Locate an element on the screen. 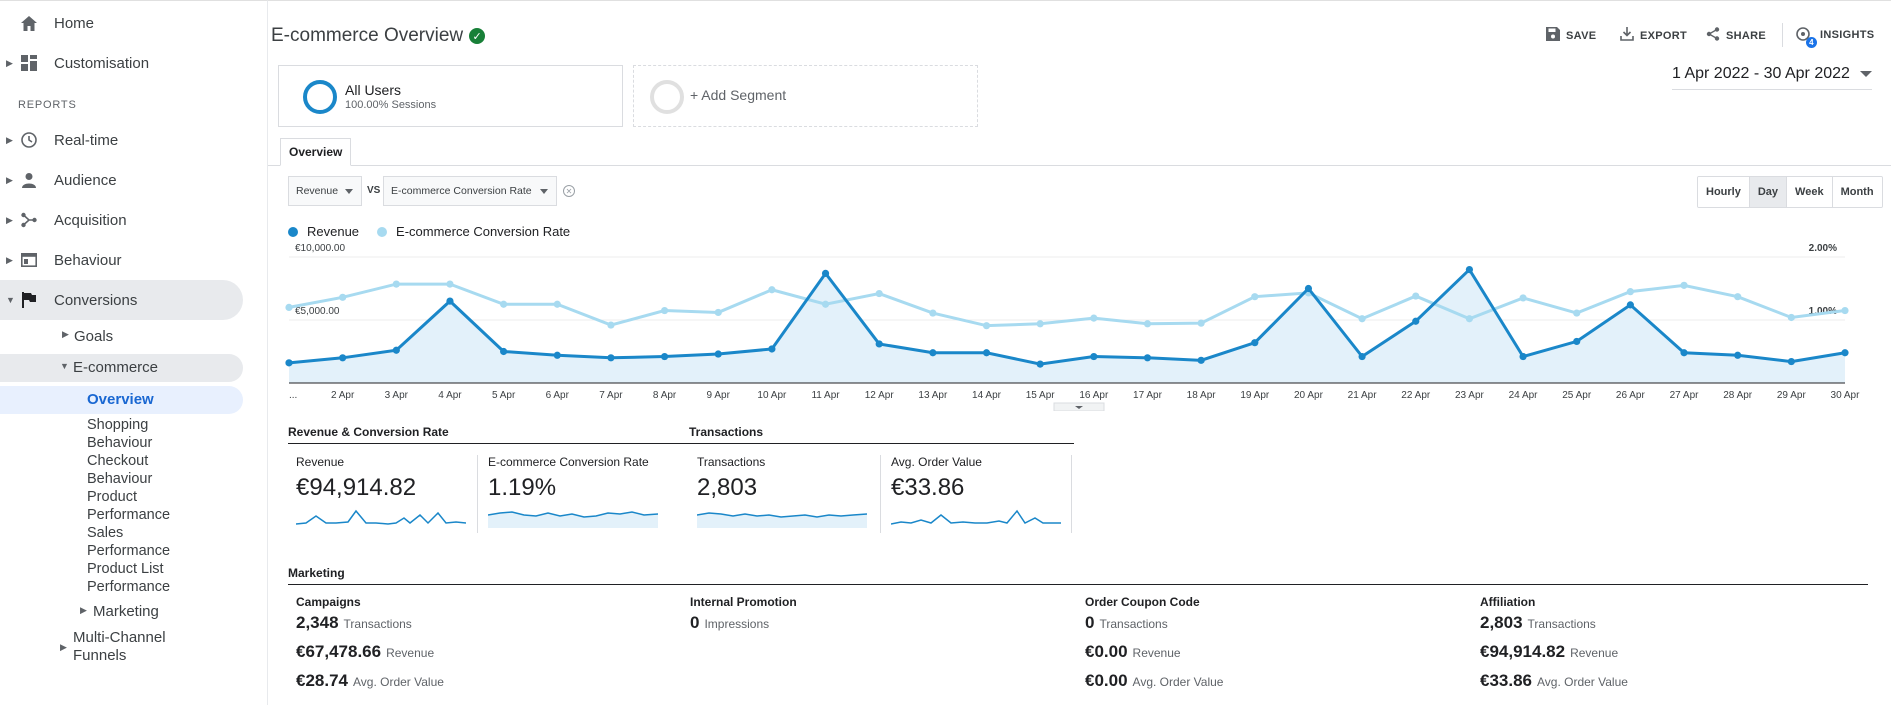 This screenshot has width=1891, height=705. clock-icon is located at coordinates (29, 140).